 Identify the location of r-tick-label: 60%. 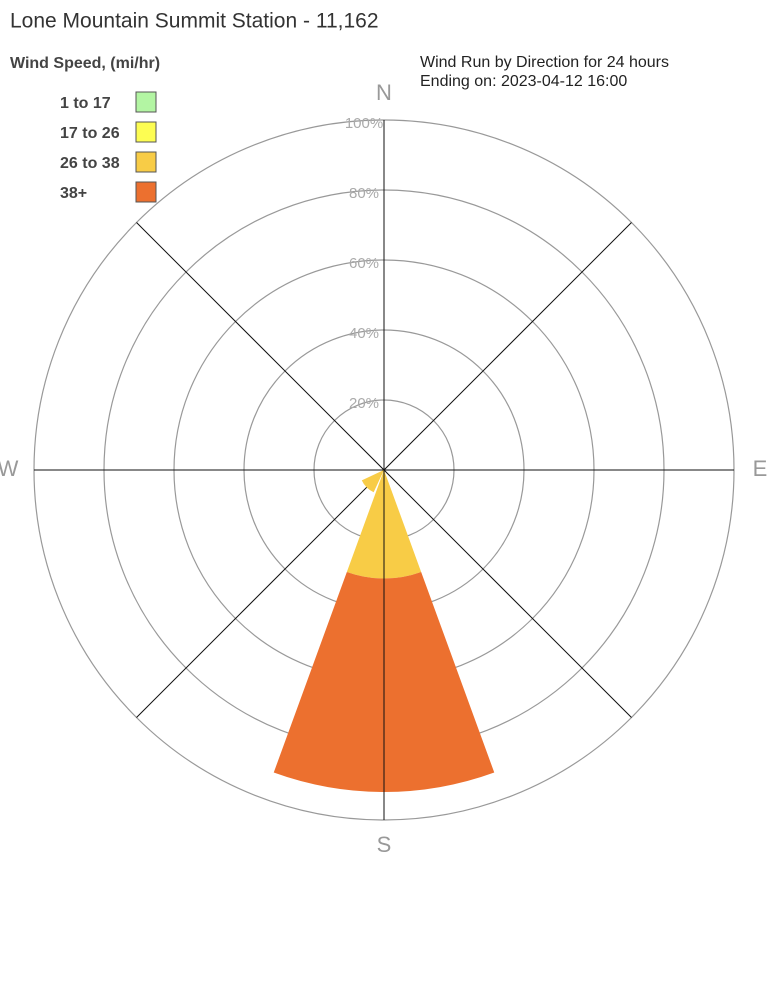
(364, 263).